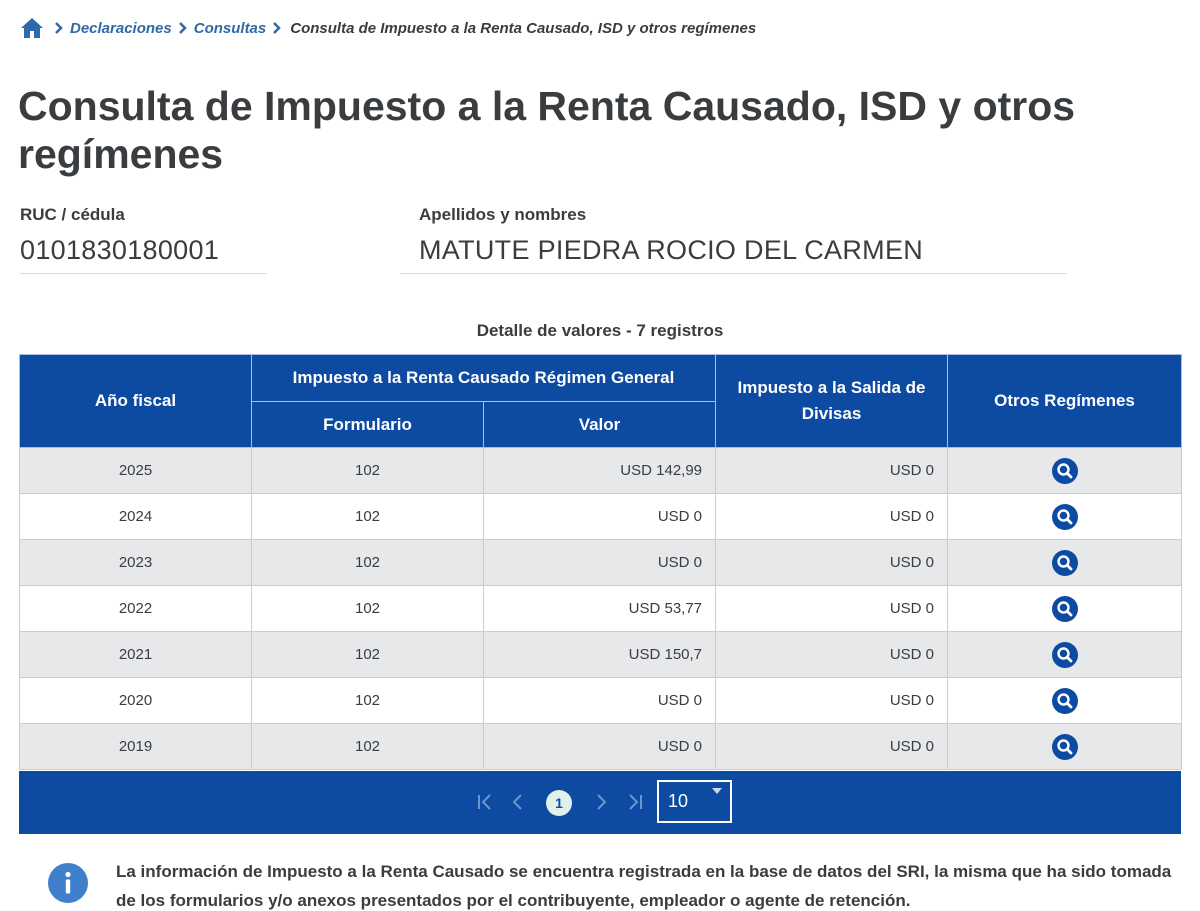 The width and height of the screenshot is (1200, 911). Describe the element at coordinates (120, 250) in the screenshot. I see `ruc-value: 0101830180001` at that location.